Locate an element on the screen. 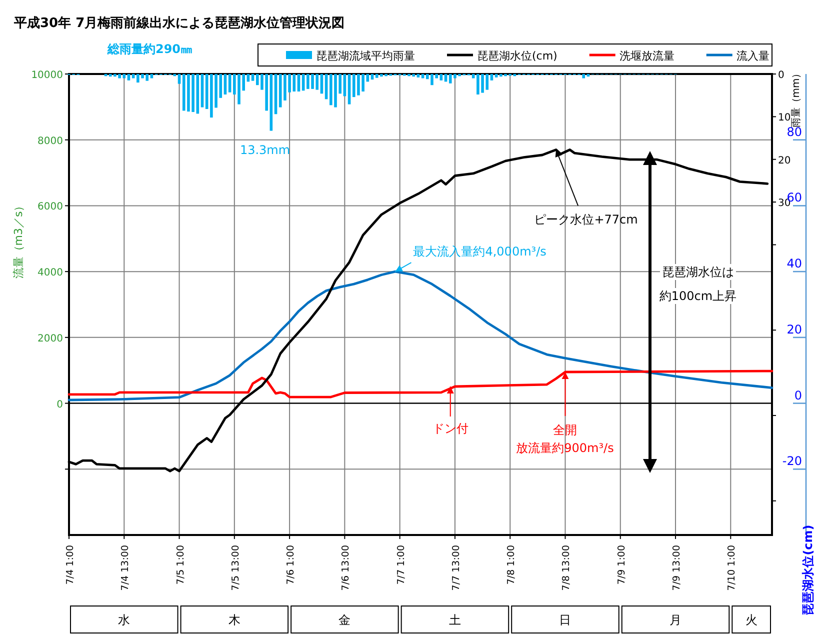  x-tick-label: 7/7 1:00 is located at coordinates (401, 565).